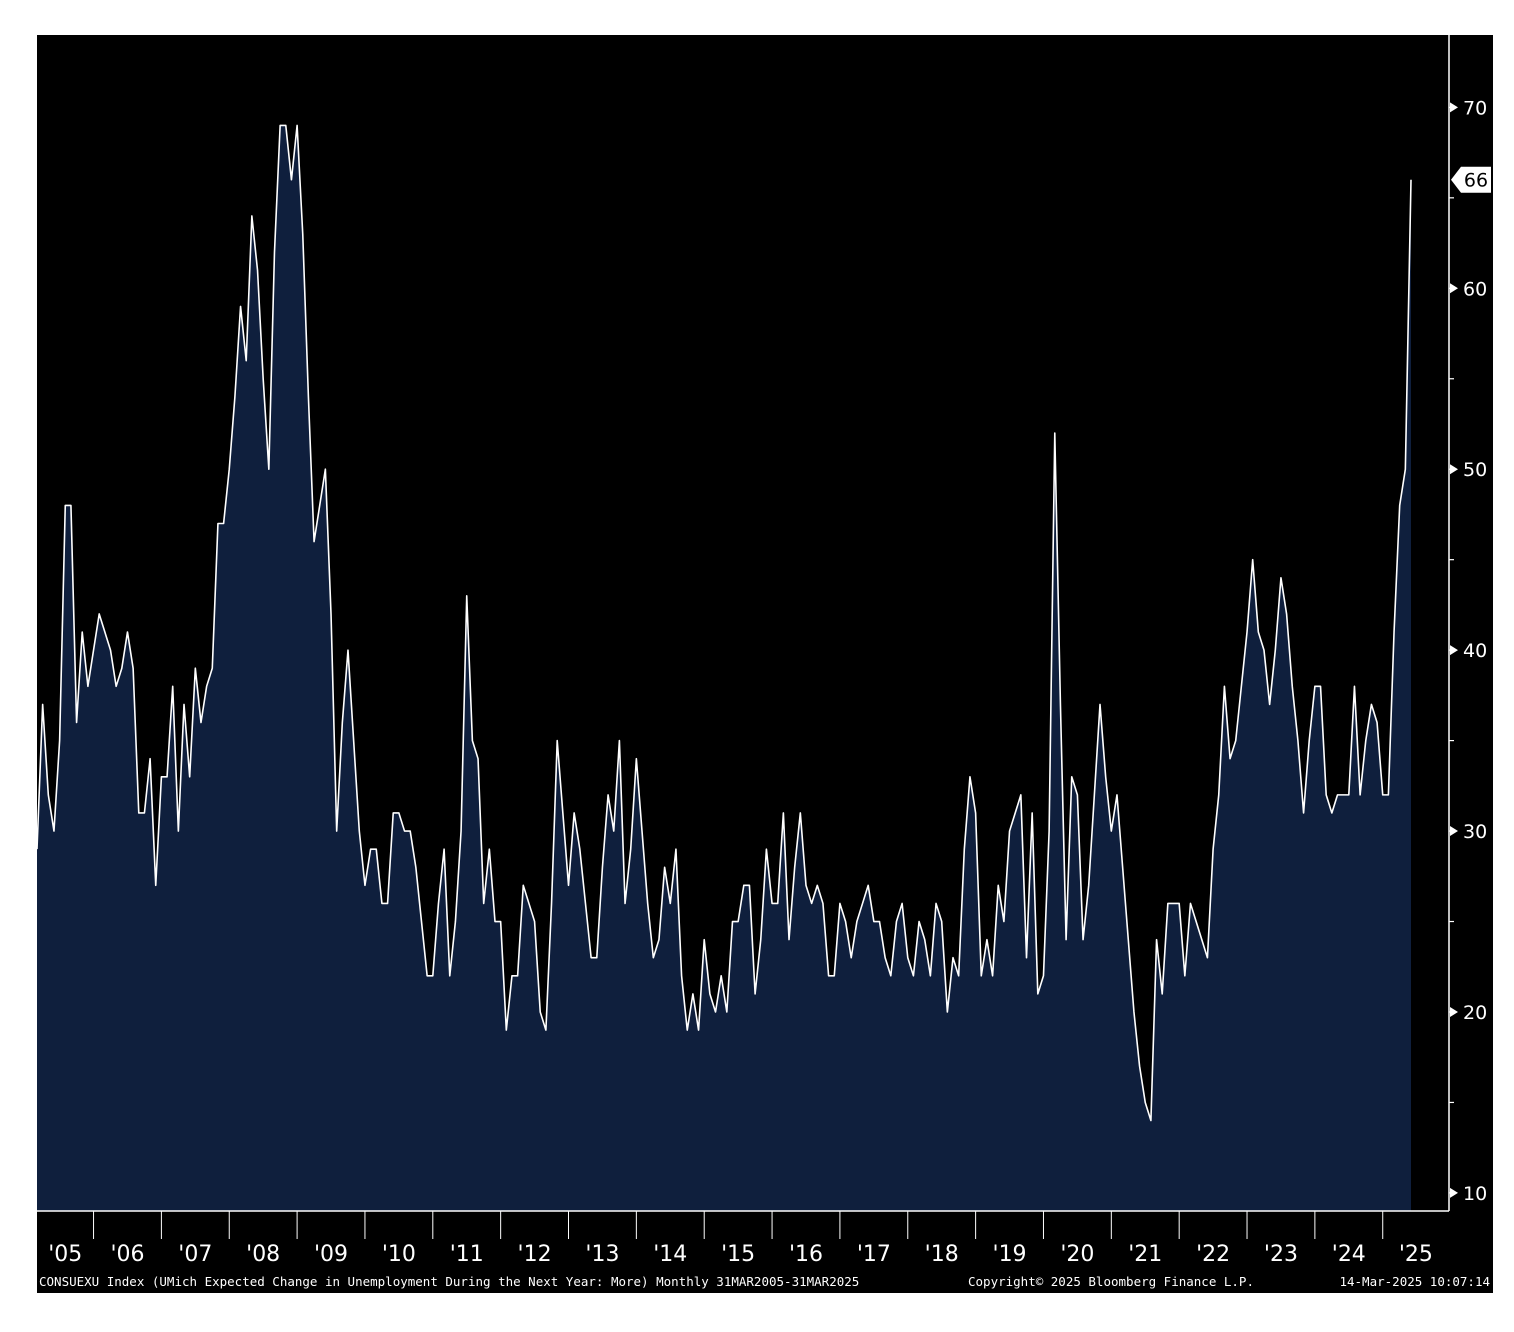 Image resolution: width=1514 pixels, height=1332 pixels. Describe the element at coordinates (1281, 1254) in the screenshot. I see `x-tick-label: '23` at that location.